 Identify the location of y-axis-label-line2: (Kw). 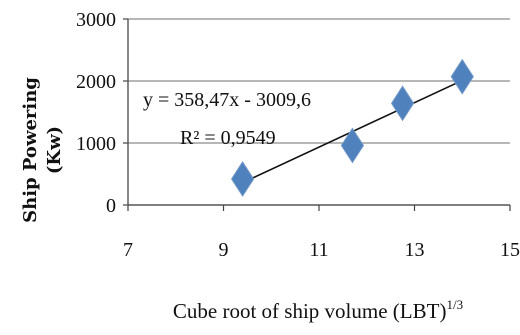
(54, 150).